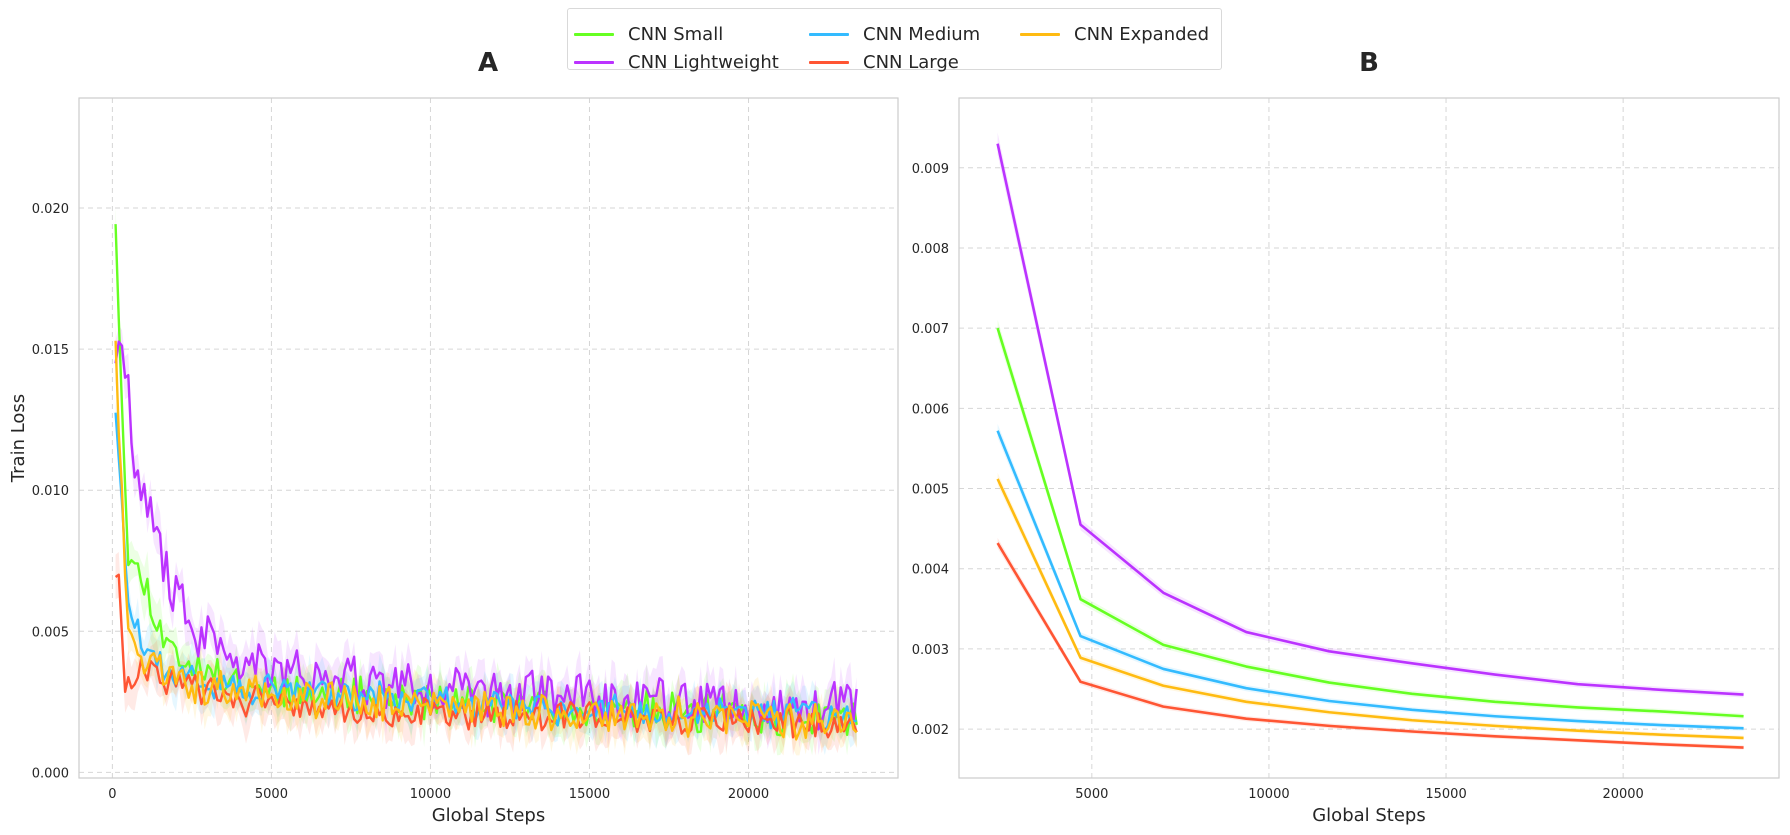 The width and height of the screenshot is (1790, 835). What do you see at coordinates (1142, 34) in the screenshot?
I see `legend-label: CNN Expanded` at bounding box center [1142, 34].